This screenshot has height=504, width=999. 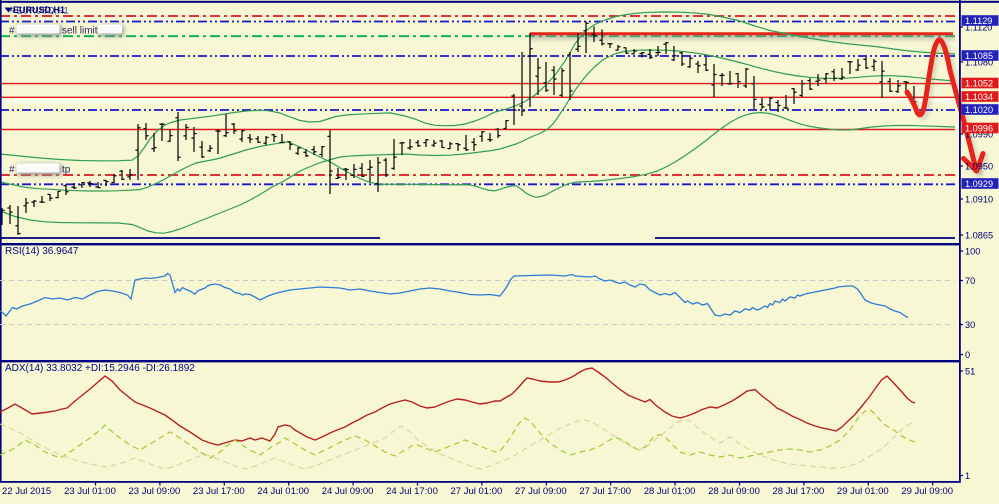 What do you see at coordinates (970, 325) in the screenshot?
I see `svg-text: 30` at bounding box center [970, 325].